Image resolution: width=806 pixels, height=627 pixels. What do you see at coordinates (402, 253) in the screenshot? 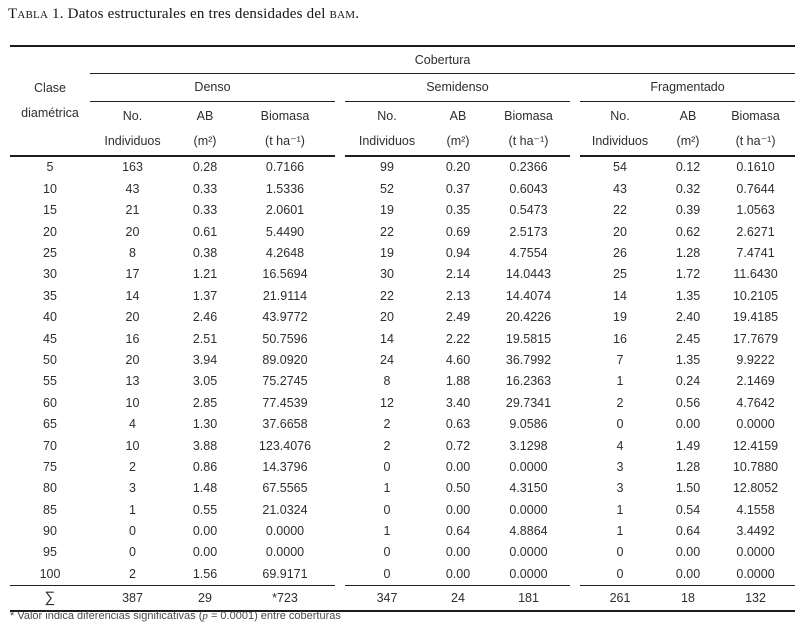
I see `table-row: 25 8 0.38 4.2648 19 0.94 4.7554 26 1.28 7.4741` at bounding box center [402, 253].